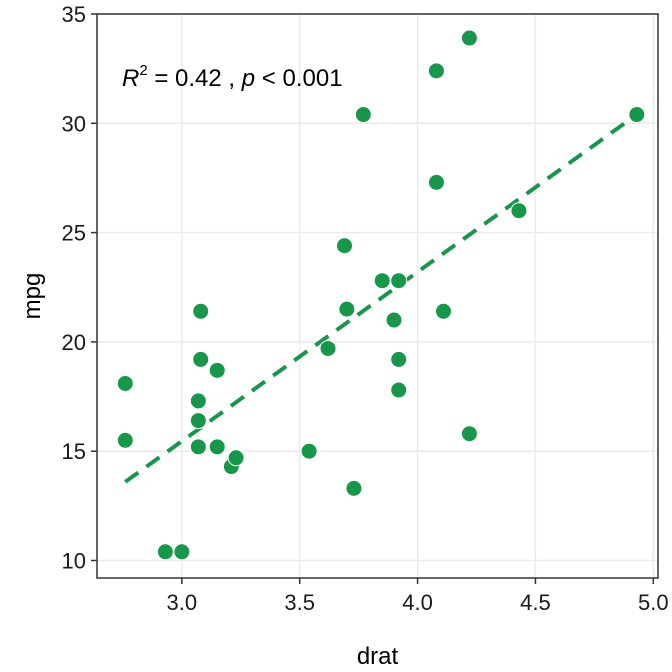 Image resolution: width=672 pixels, height=672 pixels. Describe the element at coordinates (248, 78) in the screenshot. I see `p-symbol: p` at that location.